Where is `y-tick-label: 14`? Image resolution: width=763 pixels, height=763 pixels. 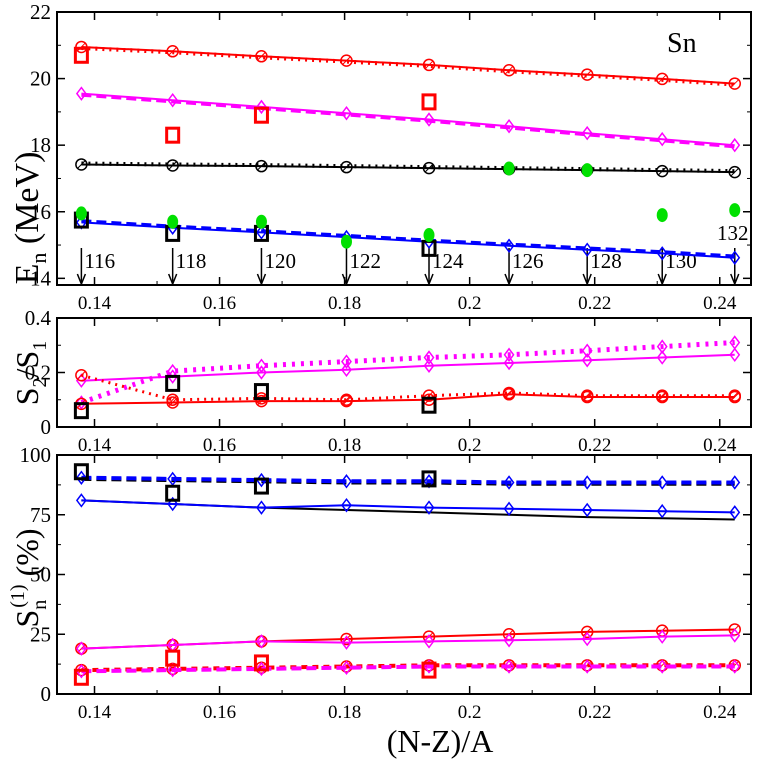
y-tick-label: 14 is located at coordinates (41, 278).